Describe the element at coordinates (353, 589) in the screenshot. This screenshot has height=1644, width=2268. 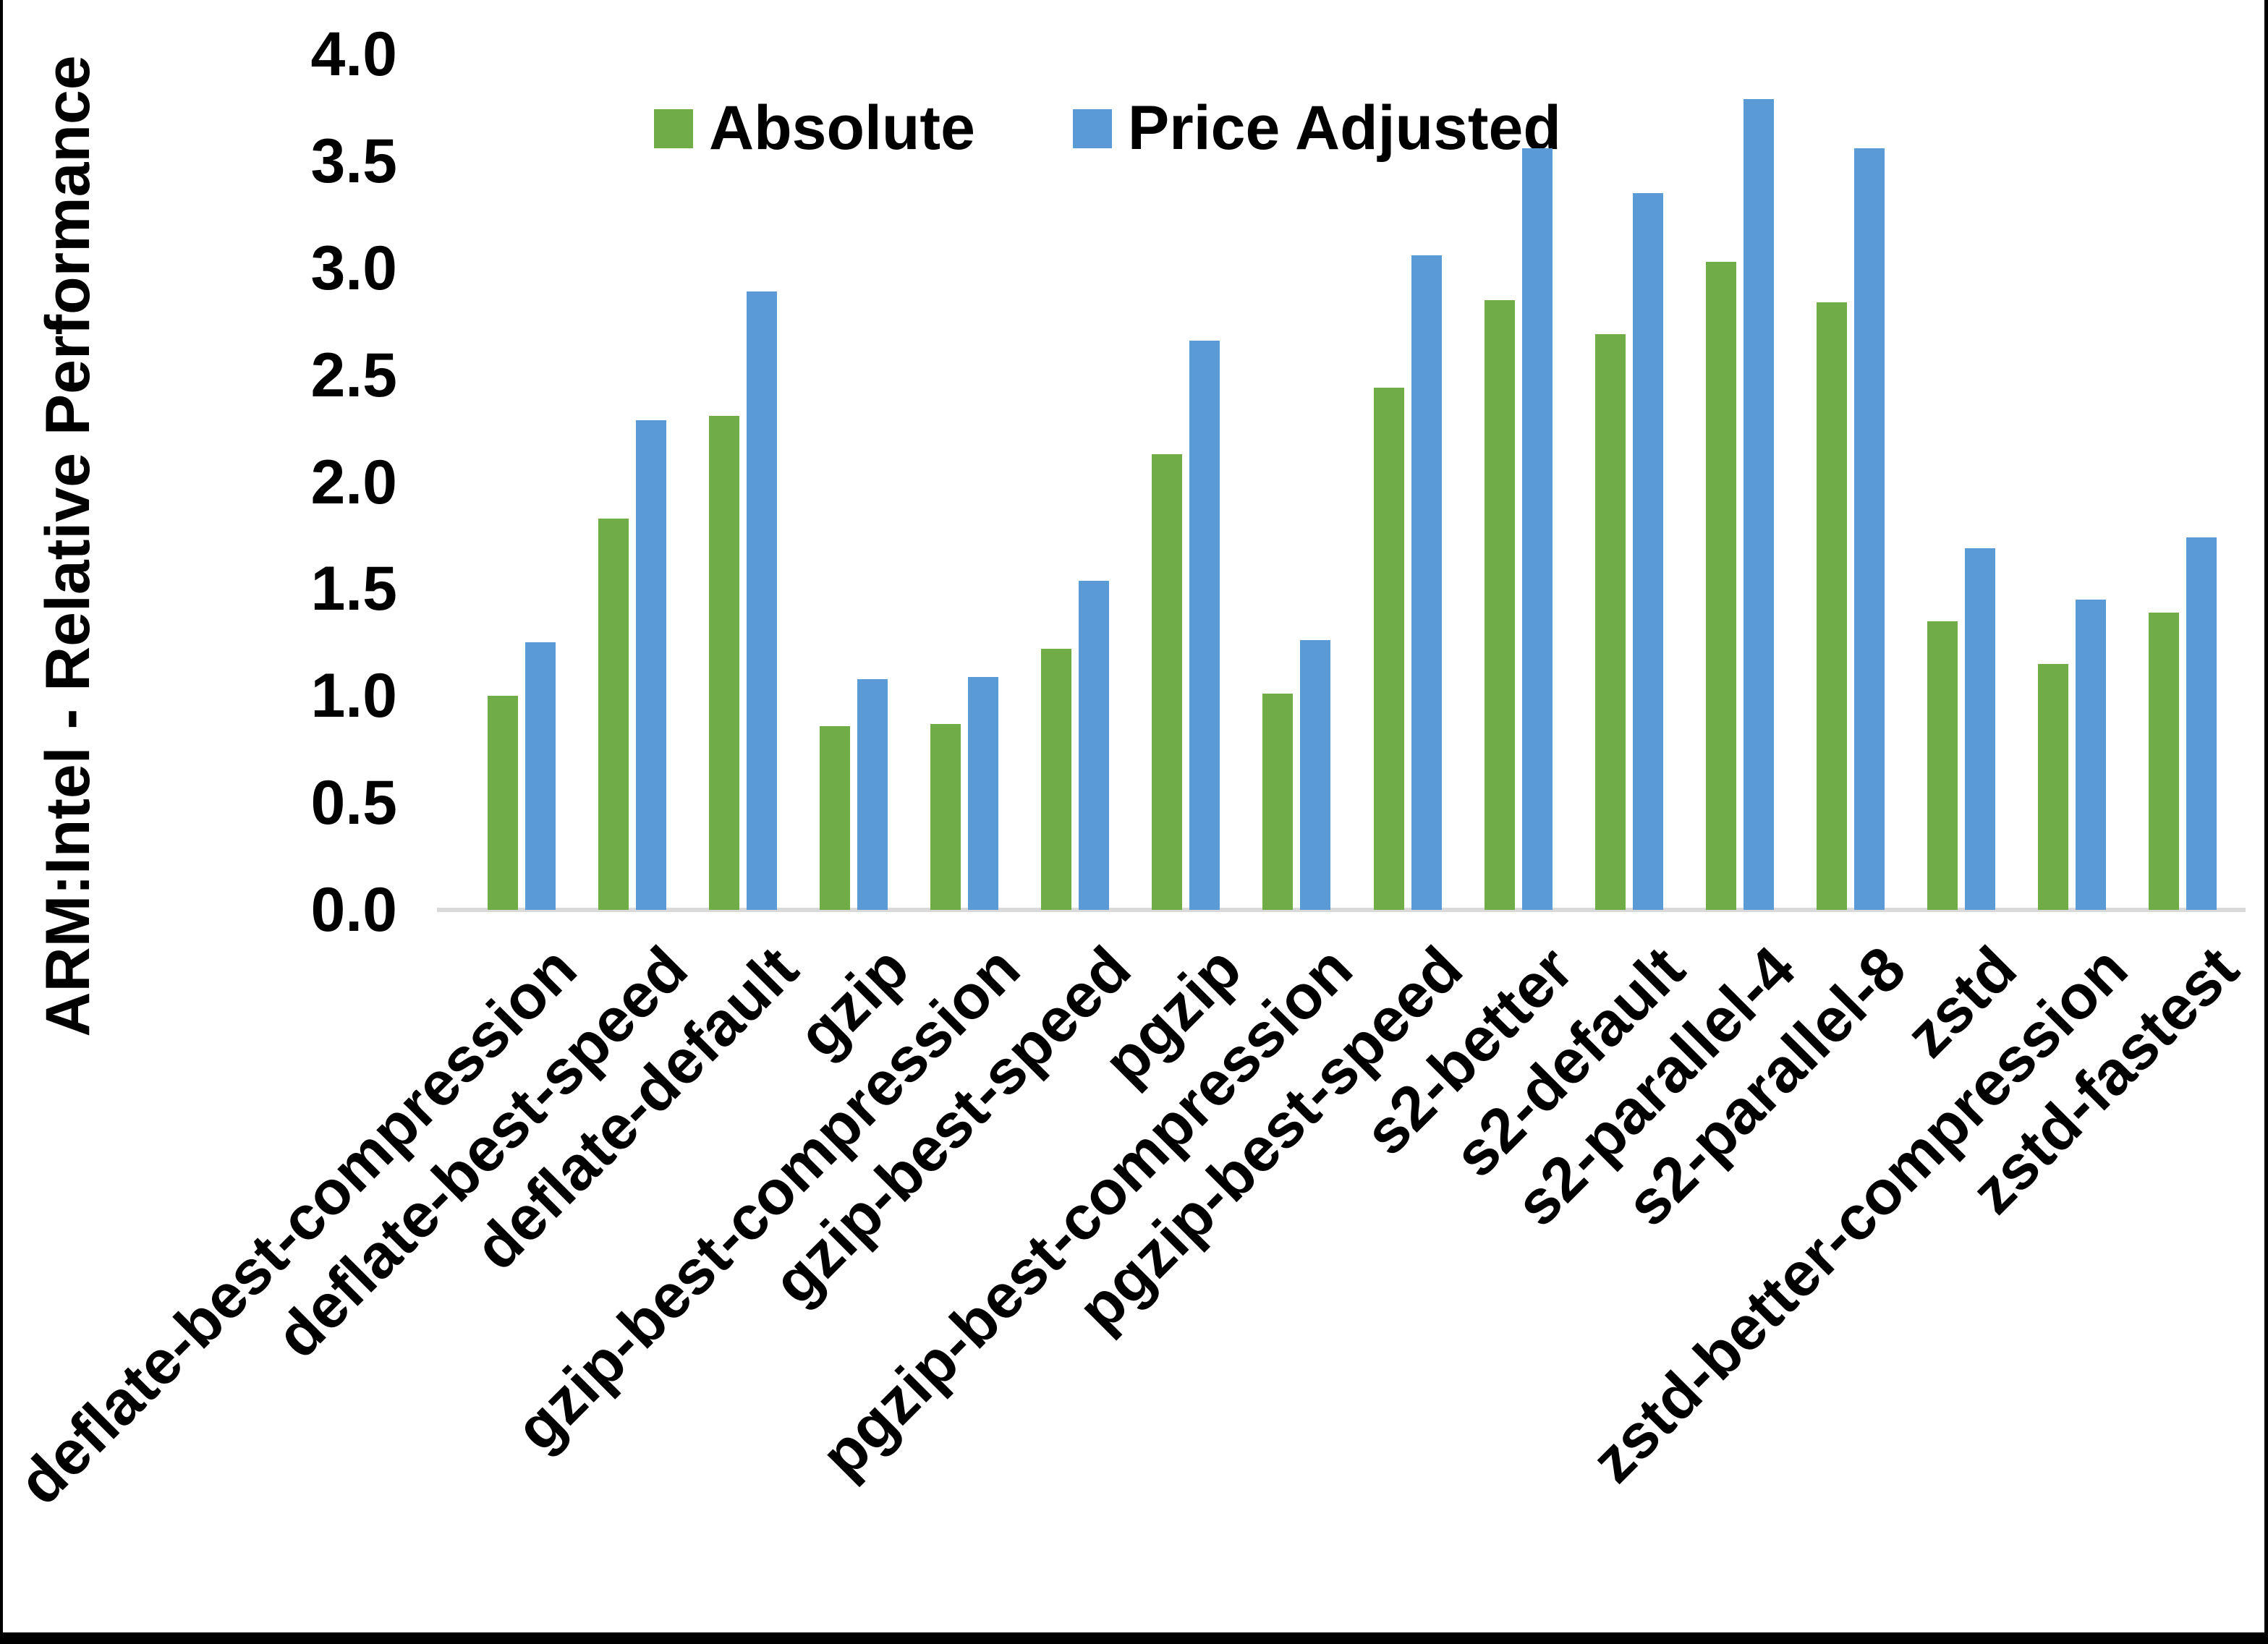
I see `y-tick-label: 1.5` at that location.